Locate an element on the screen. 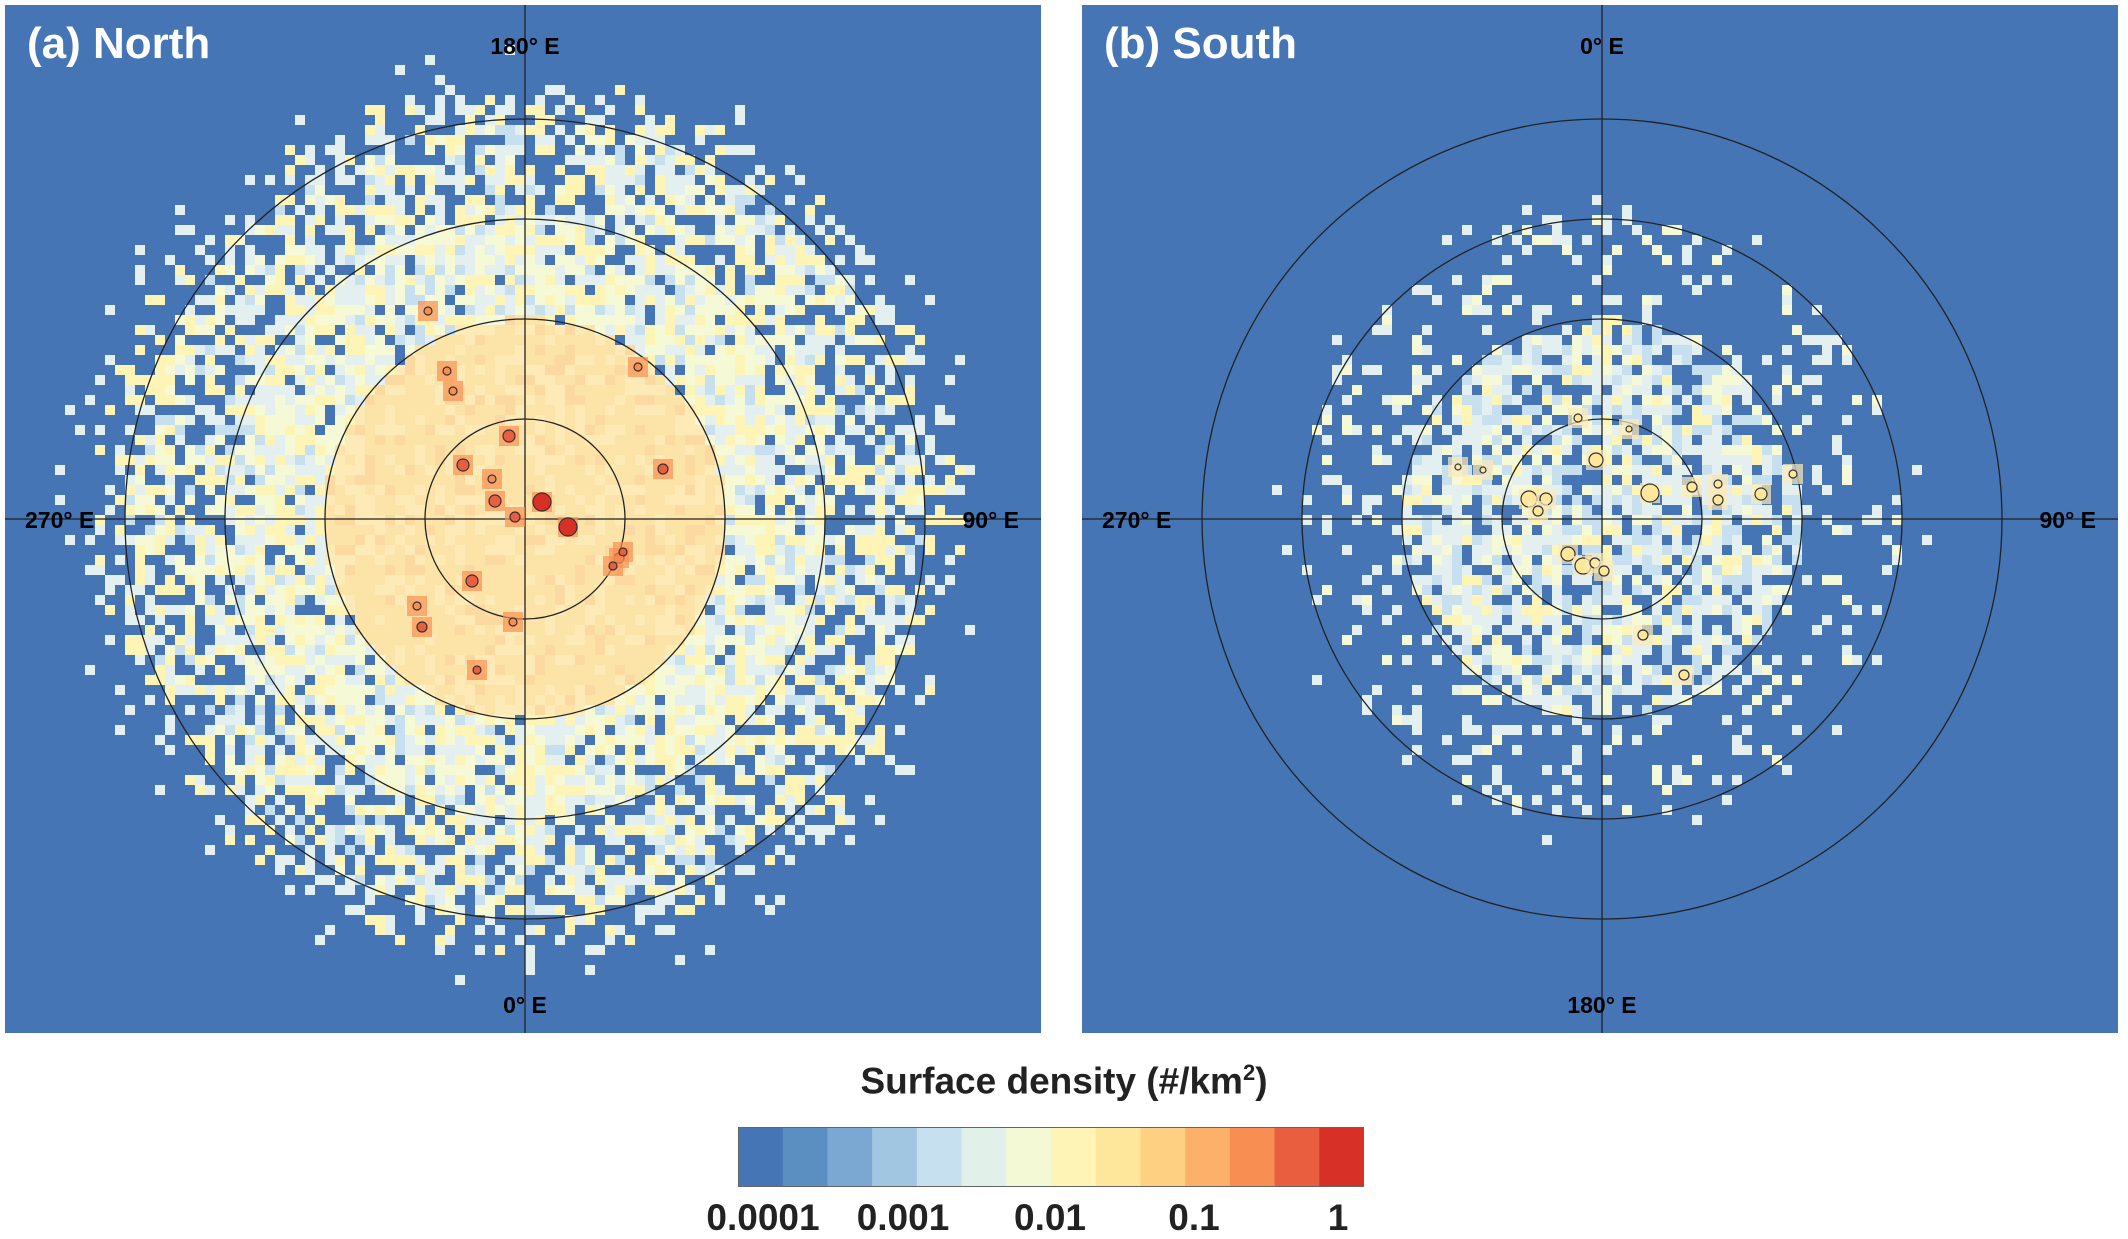  colorbar-title: Surface density (#/km2) is located at coordinates (1064, 1081).